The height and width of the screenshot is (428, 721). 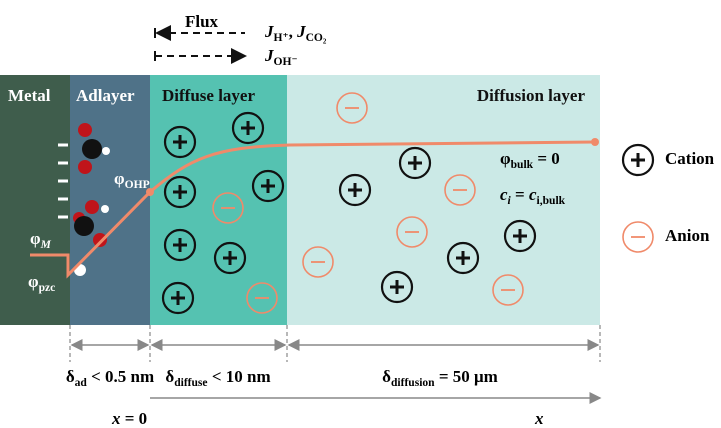 I want to click on text-part: i,bulk, so click(x=551, y=200).